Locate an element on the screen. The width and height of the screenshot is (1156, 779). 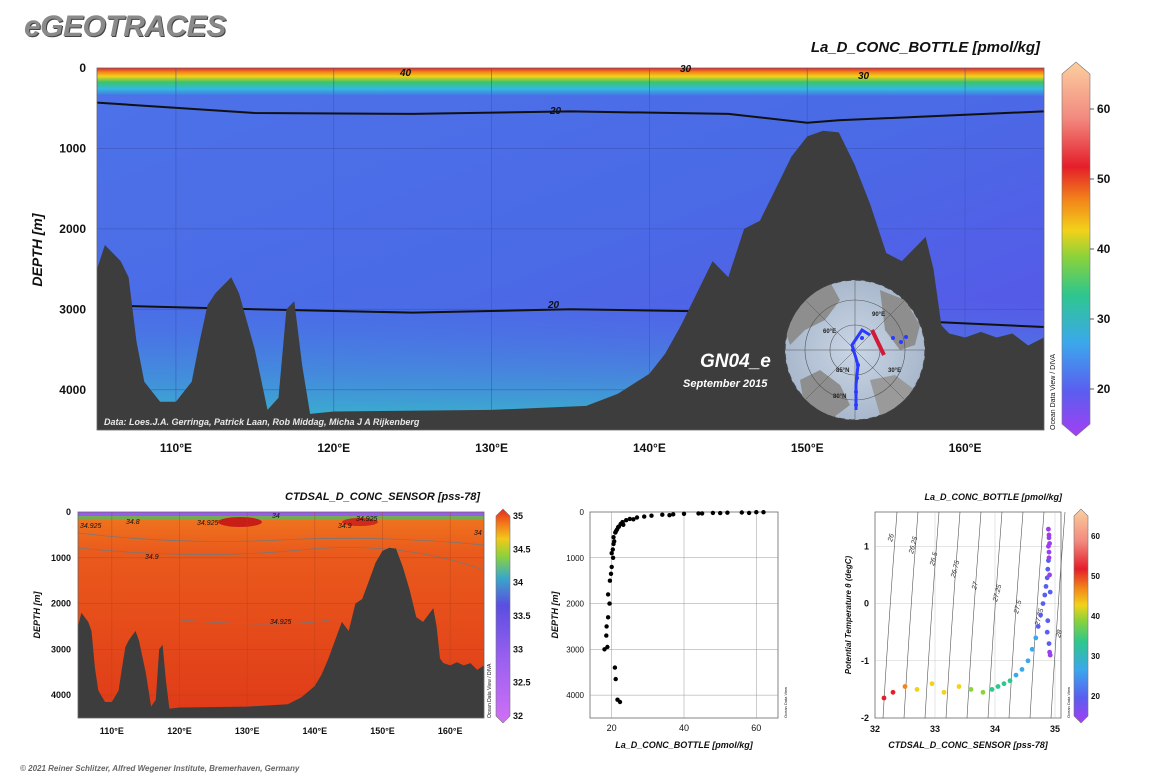
salinity-colorbar-tick-label: 34.5 is located at coordinates (522, 549).